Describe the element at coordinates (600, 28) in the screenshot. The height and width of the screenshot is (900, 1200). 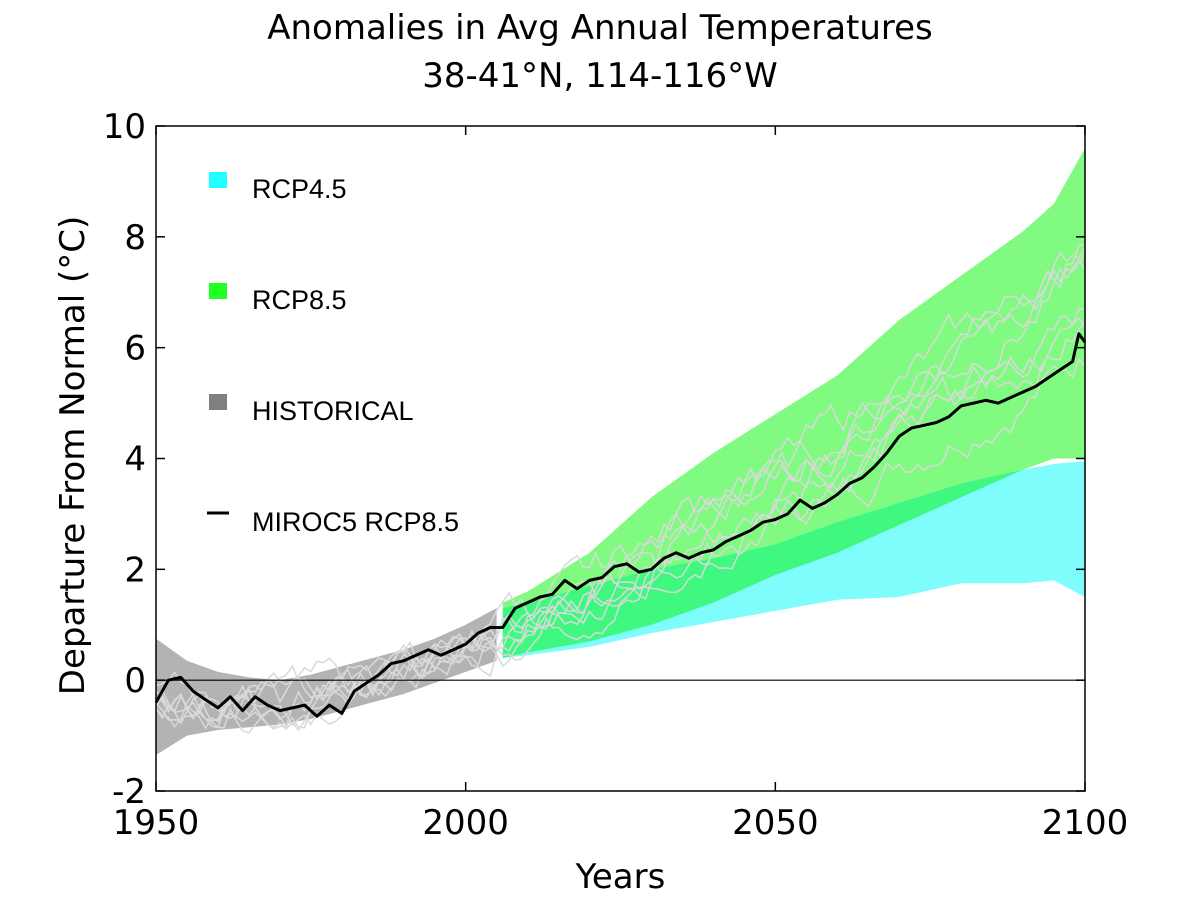
I see `chart-title: Anomalies in Avg Annual Temperatures` at that location.